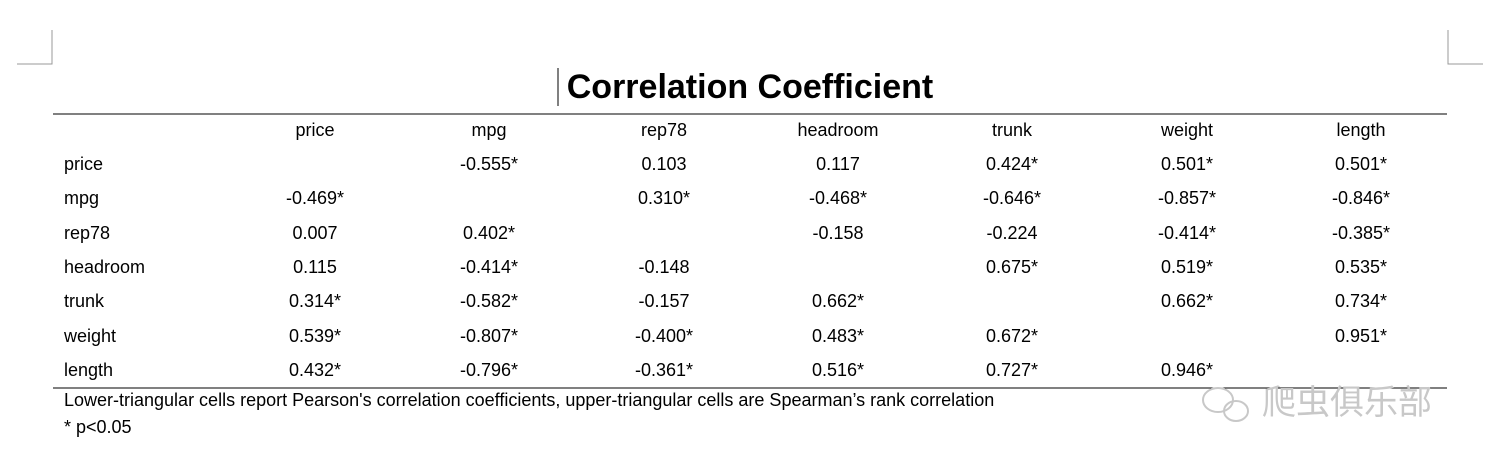 This screenshot has height=469, width=1495. Describe the element at coordinates (664, 301) in the screenshot. I see `table-cell: -0.157` at that location.